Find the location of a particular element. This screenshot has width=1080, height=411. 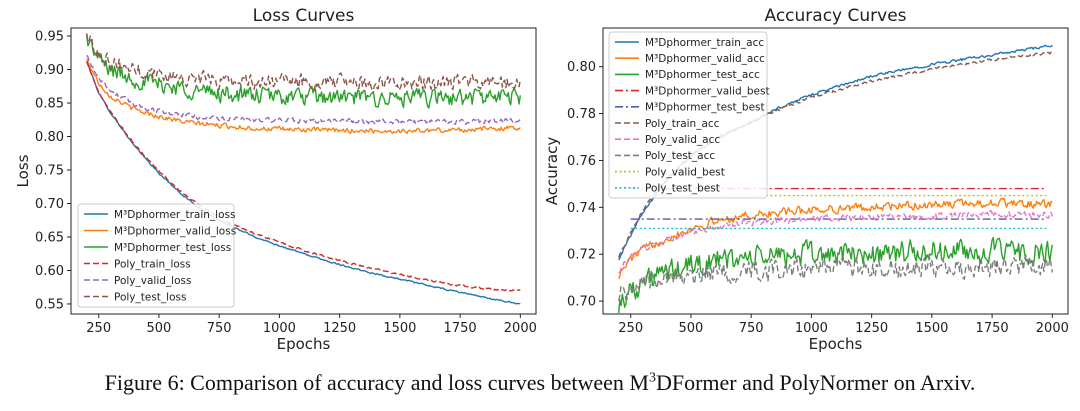

accuracy-chart-title: Accuracy Curves is located at coordinates (835, 16).